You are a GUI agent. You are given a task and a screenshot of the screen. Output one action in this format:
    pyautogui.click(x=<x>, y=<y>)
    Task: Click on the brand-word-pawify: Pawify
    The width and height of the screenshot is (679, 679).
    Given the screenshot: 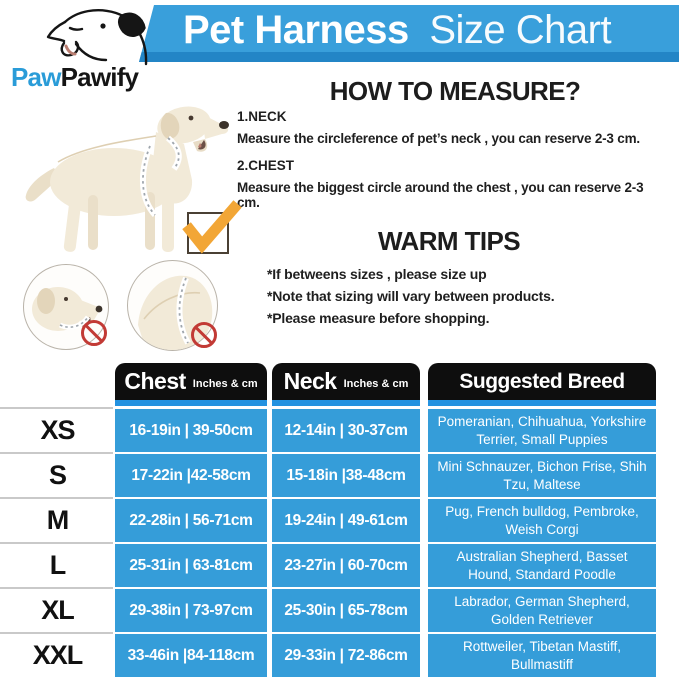 What is the action you would take?
    pyautogui.click(x=99, y=77)
    